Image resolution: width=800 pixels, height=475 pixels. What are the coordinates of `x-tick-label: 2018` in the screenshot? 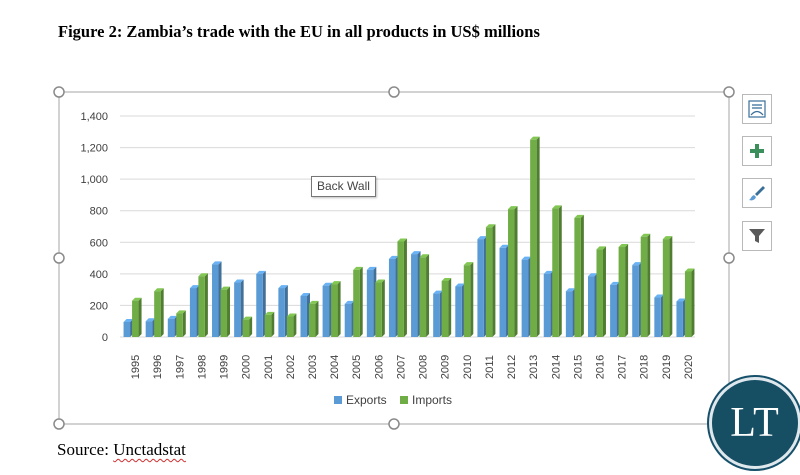 It's located at (645, 367).